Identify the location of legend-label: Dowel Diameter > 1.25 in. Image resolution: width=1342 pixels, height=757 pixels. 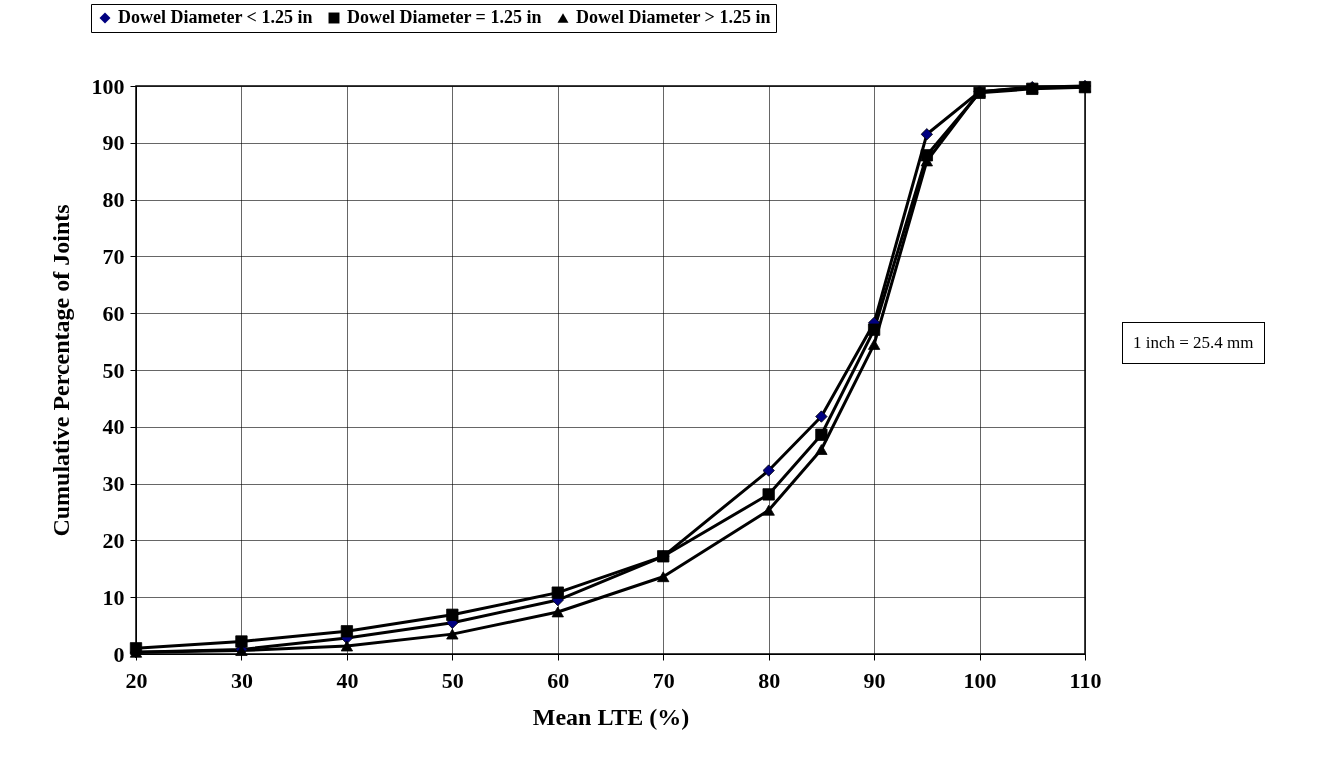
(673, 17).